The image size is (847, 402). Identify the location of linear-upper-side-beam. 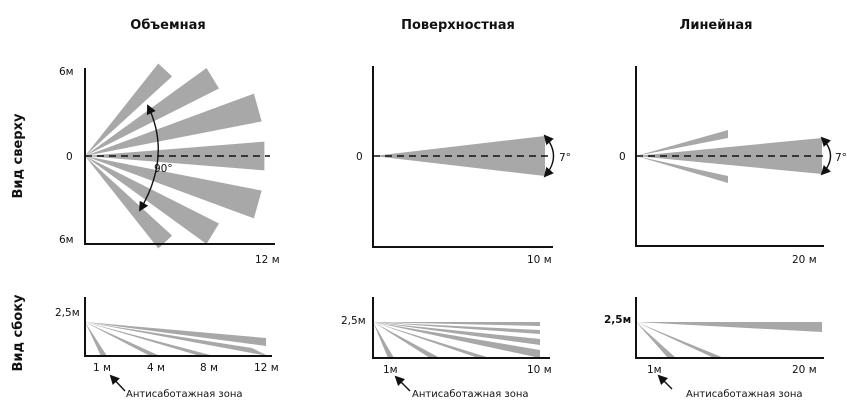
(682, 143).